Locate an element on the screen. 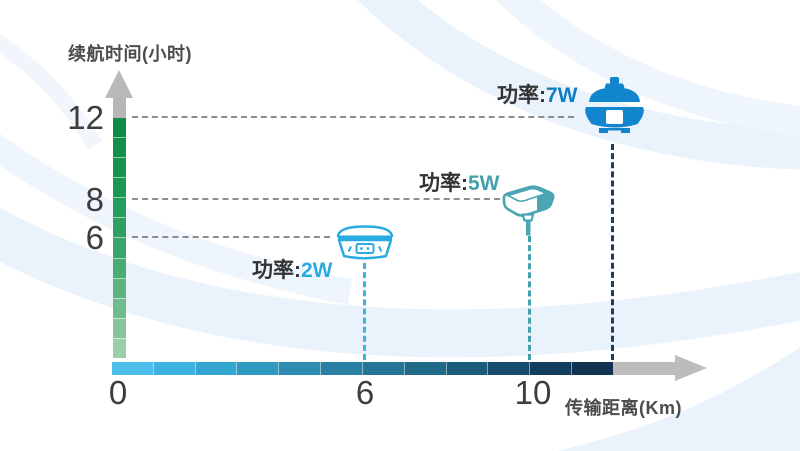  y-axis-arrow-icon is located at coordinates (119, 84).